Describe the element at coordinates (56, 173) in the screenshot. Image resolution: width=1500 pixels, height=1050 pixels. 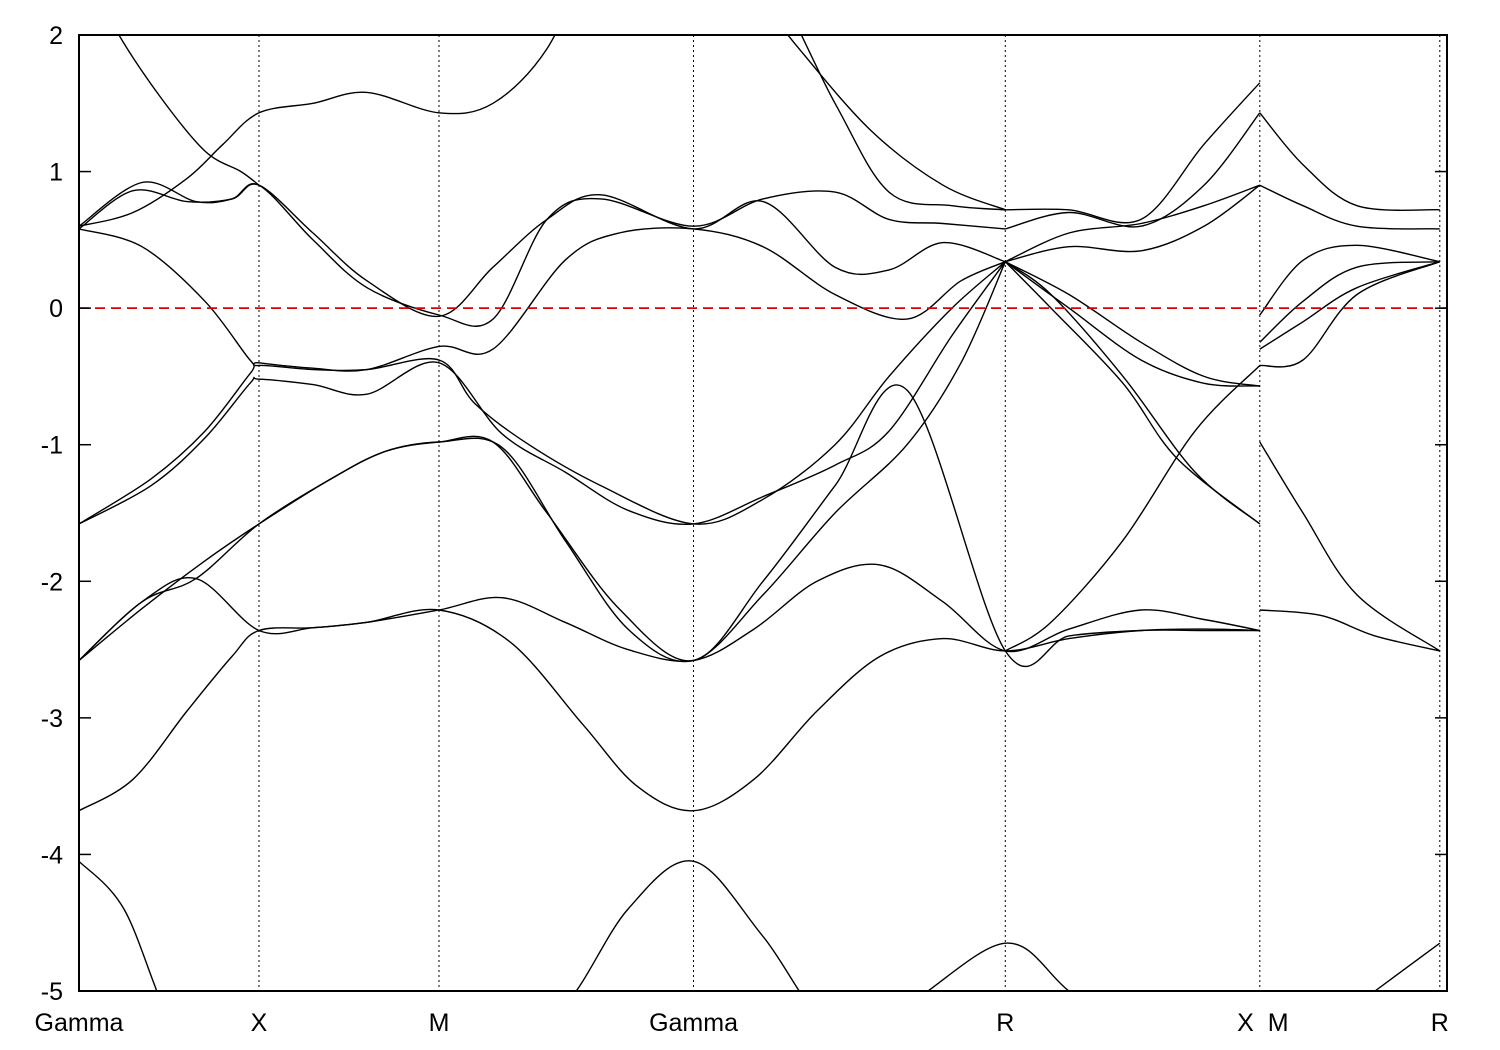
I see `y-tick-label: 1` at that location.